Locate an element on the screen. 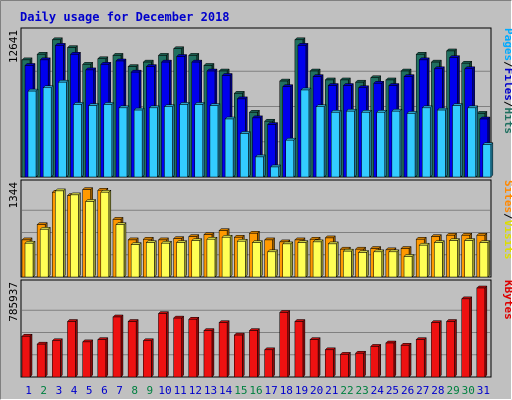 The height and width of the screenshot is (400, 512). day-label: 14 is located at coordinates (226, 390).